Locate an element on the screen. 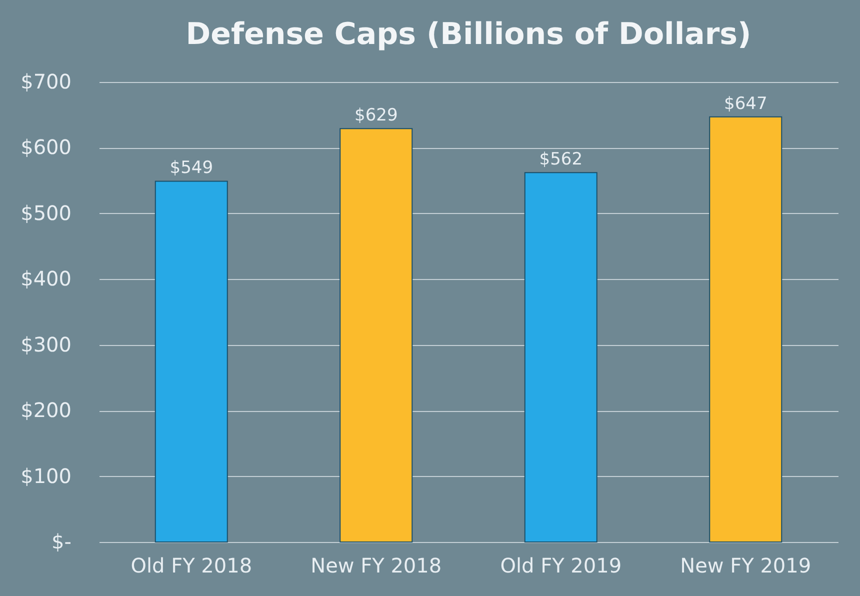 The height and width of the screenshot is (596, 860). x-tick-label: New FY 2018 is located at coordinates (376, 566).